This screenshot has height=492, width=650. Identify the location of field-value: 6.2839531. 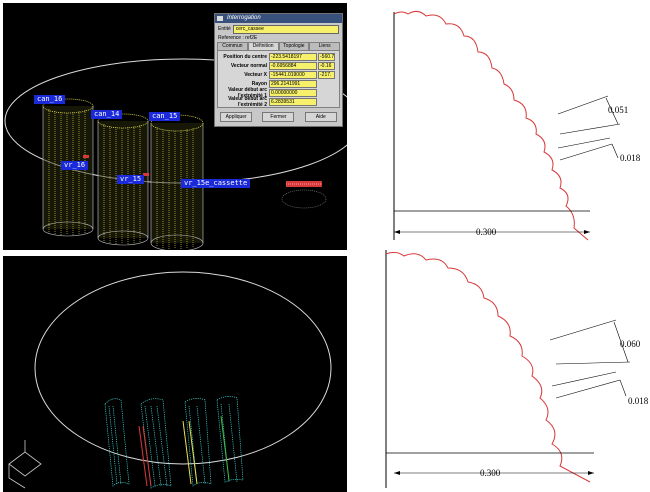
(293, 102).